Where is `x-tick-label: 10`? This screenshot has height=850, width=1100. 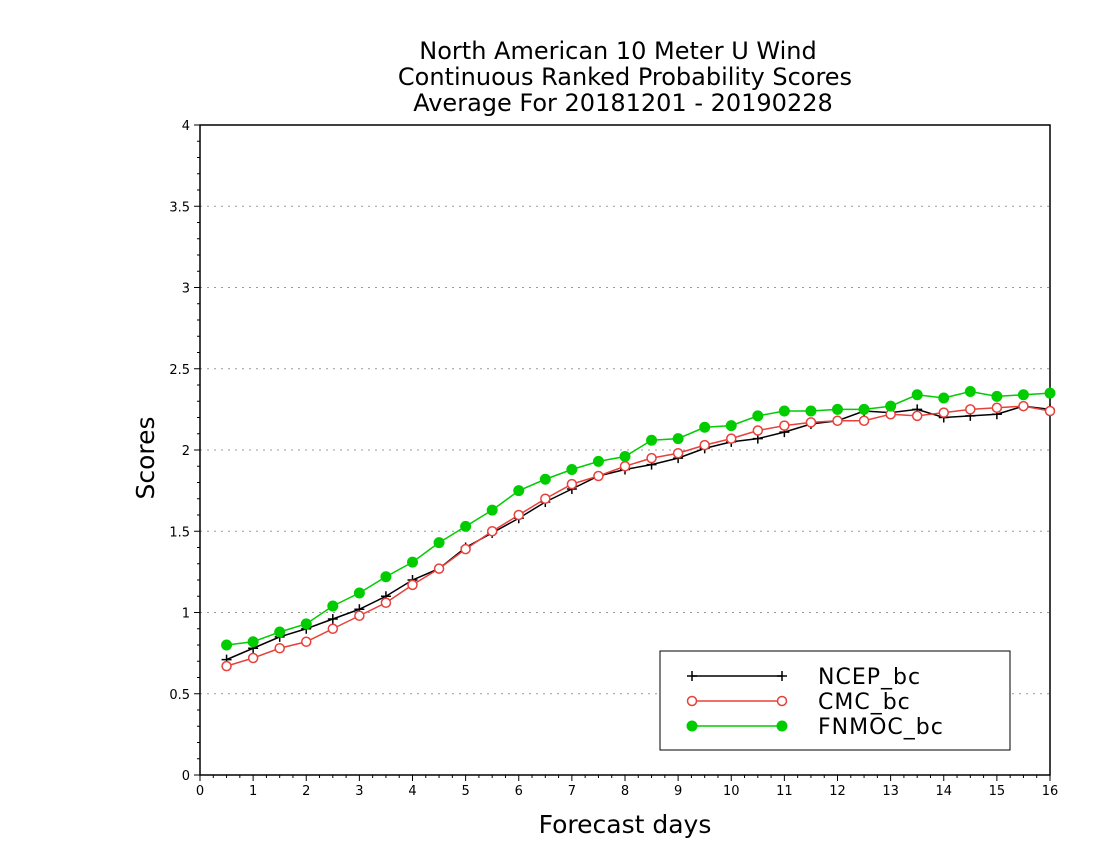
x-tick-label: 10 is located at coordinates (731, 791).